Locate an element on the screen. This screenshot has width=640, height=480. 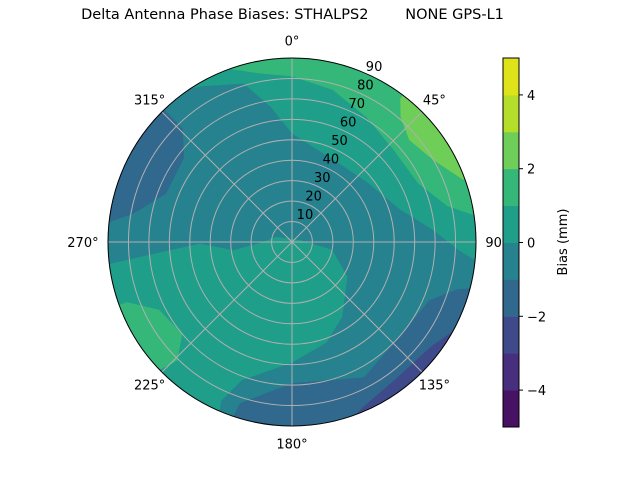
zenith-tick-label: 40 is located at coordinates (331, 160).